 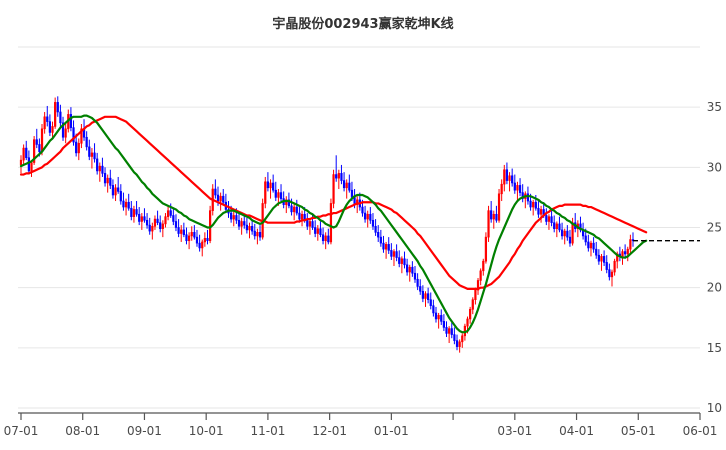 I want to click on svg-text: 20, so click(x=714, y=288).